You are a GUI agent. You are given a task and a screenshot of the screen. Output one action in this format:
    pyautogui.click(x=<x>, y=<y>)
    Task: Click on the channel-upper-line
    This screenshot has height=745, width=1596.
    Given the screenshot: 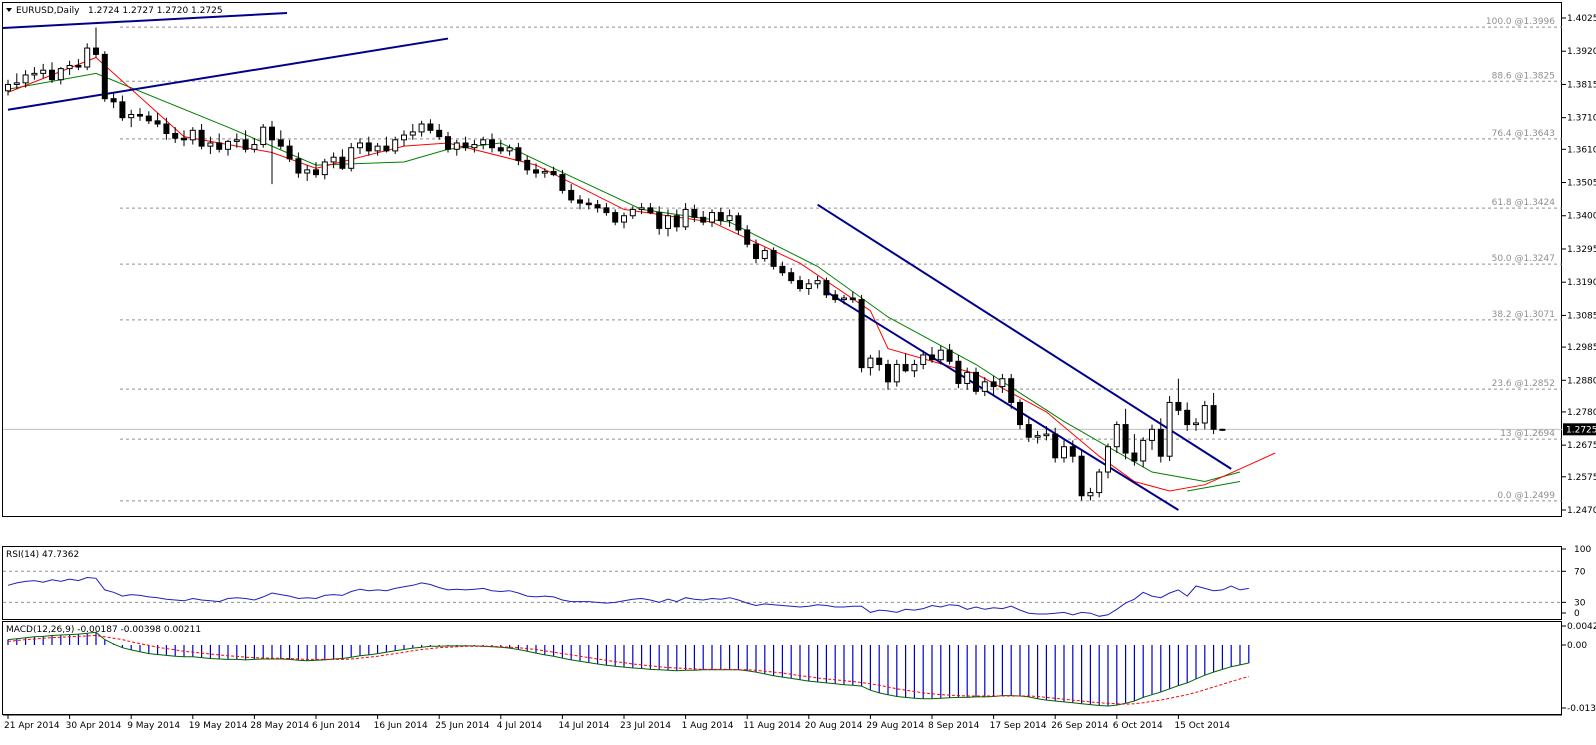 What is the action you would take?
    pyautogui.click(x=1024, y=336)
    